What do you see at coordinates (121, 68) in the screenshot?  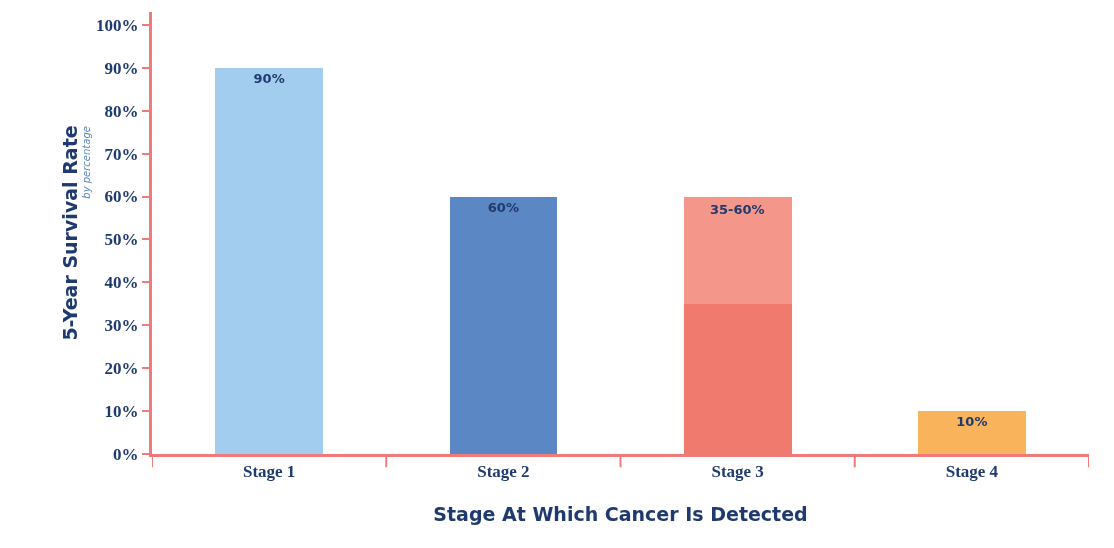 I see `y-tick-label: 90%` at bounding box center [121, 68].